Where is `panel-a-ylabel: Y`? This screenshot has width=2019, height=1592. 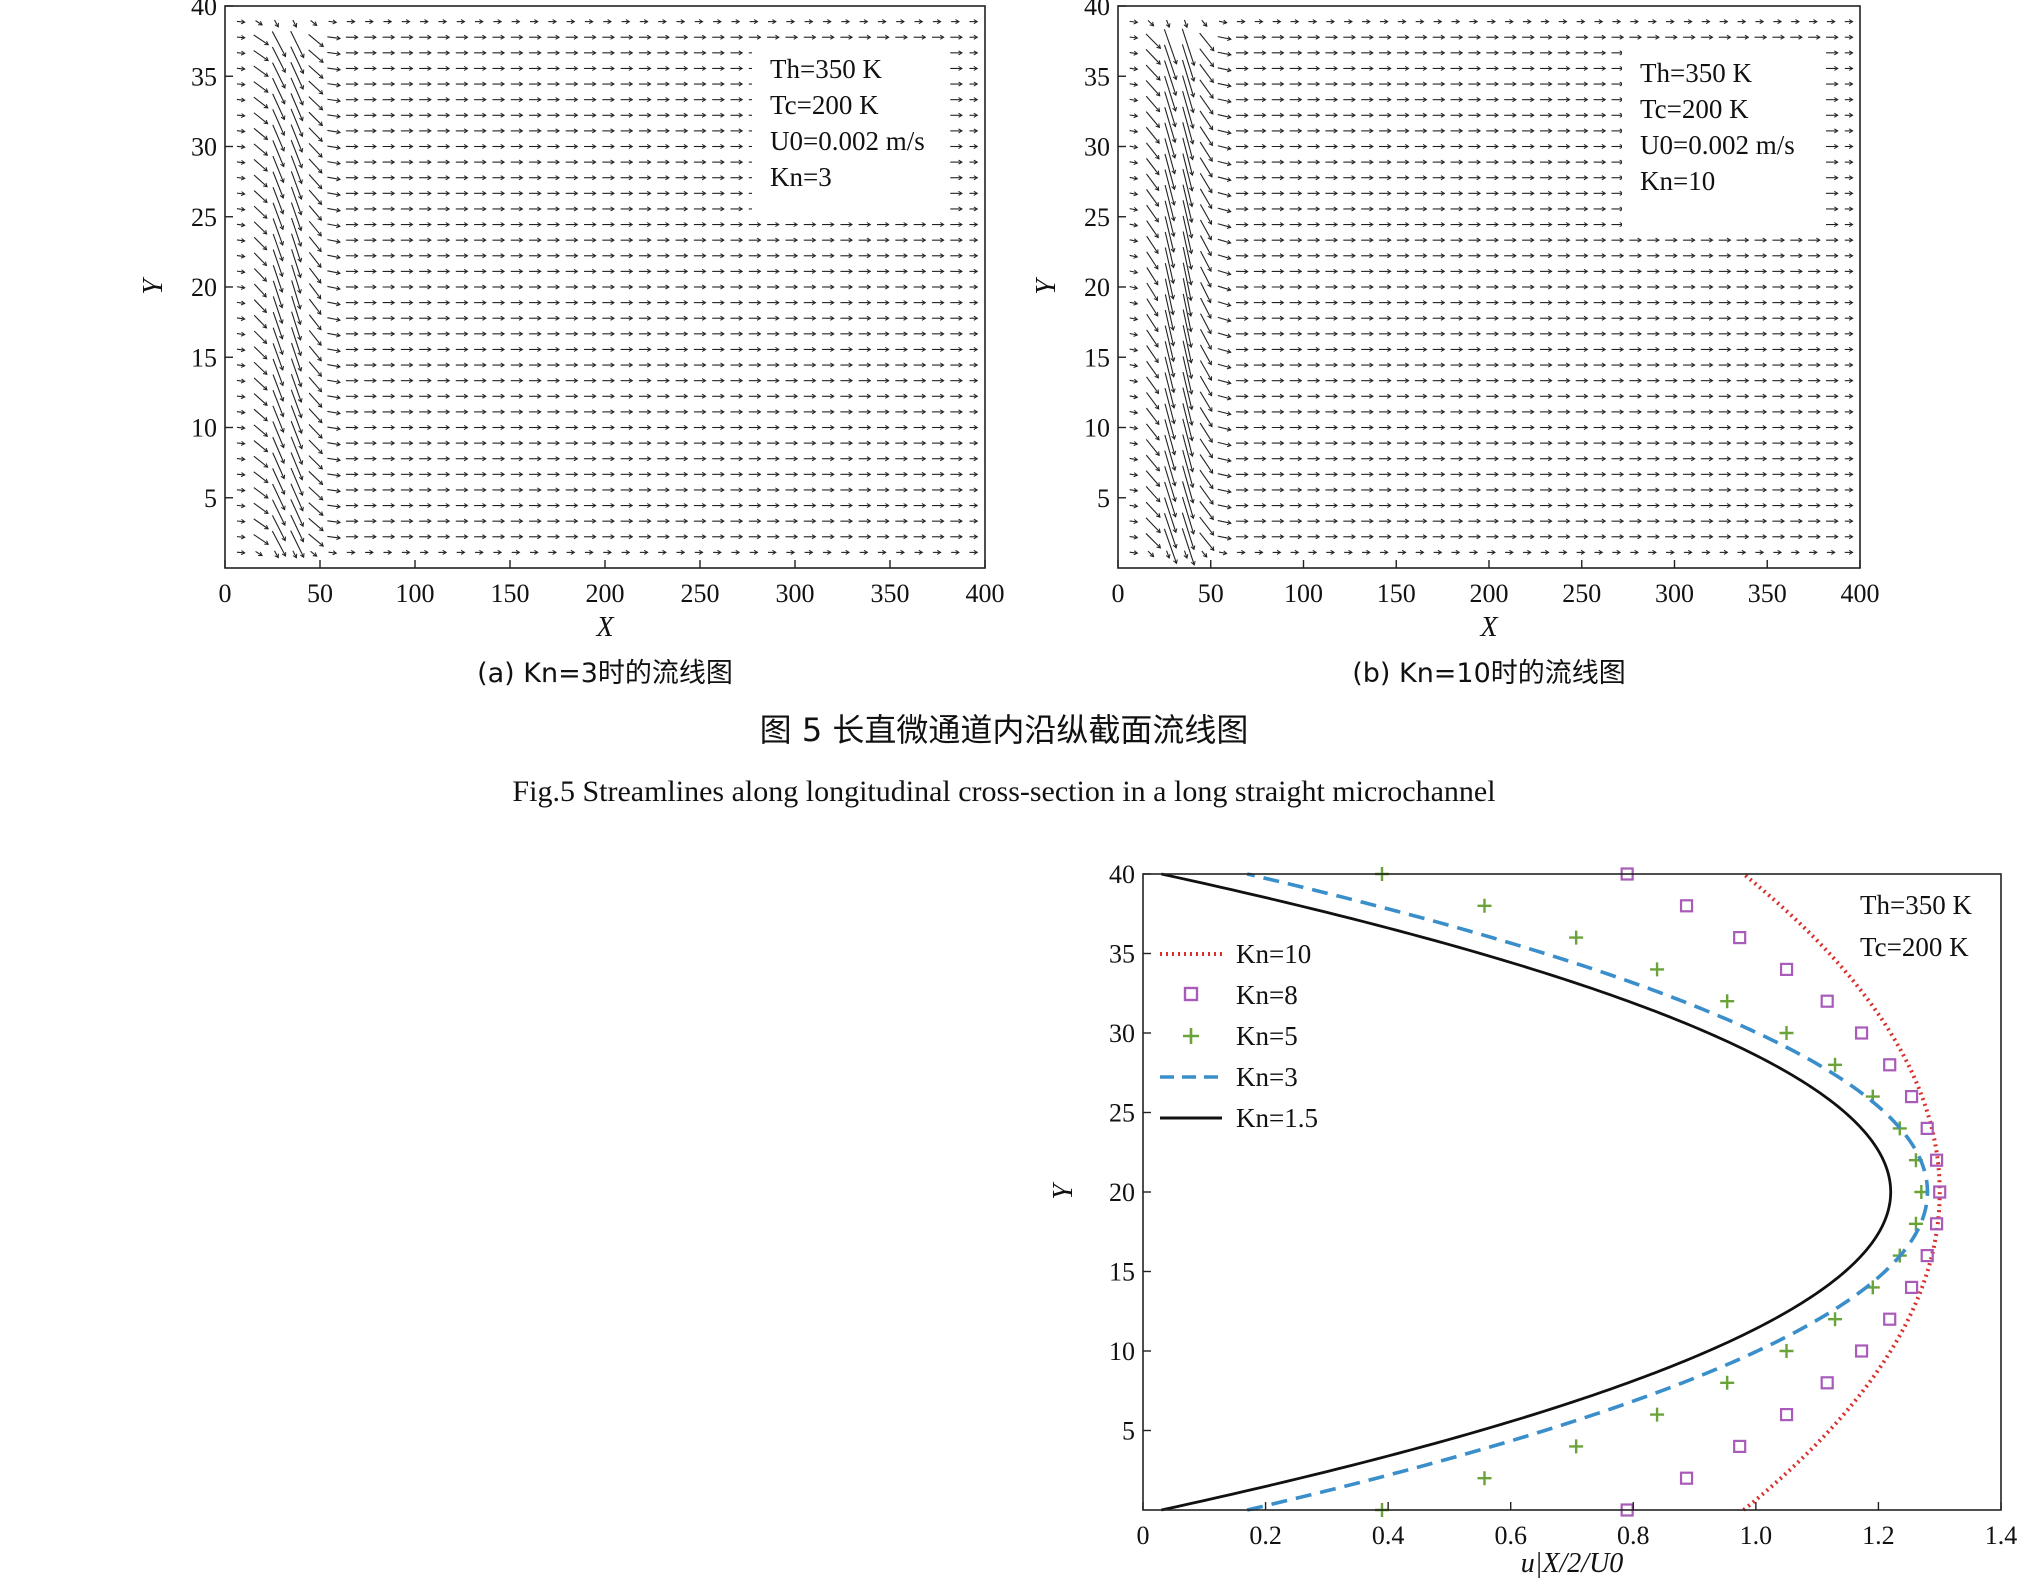
panel-a-ylabel: Y is located at coordinates (153, 285).